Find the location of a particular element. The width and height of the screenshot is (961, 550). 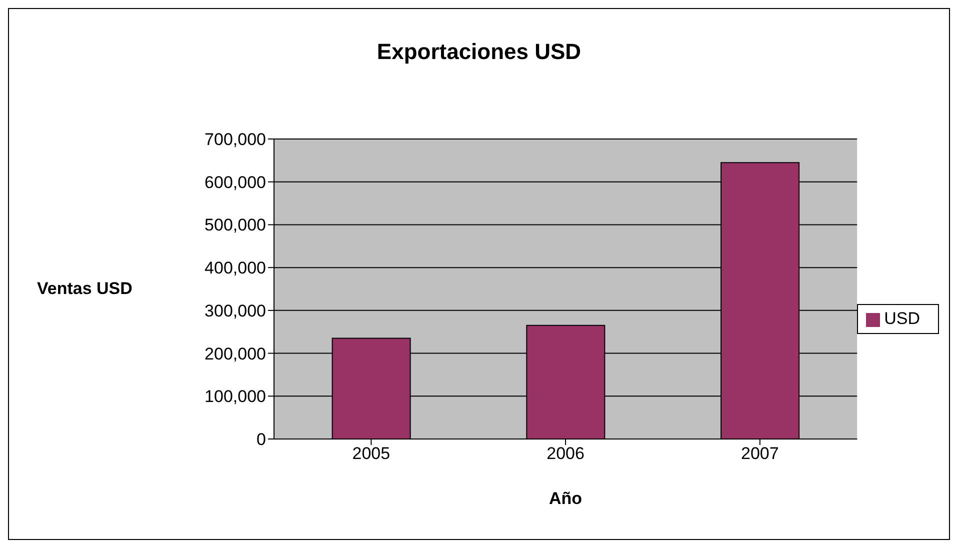

y-tick-label: 700,000 is located at coordinates (235, 140).